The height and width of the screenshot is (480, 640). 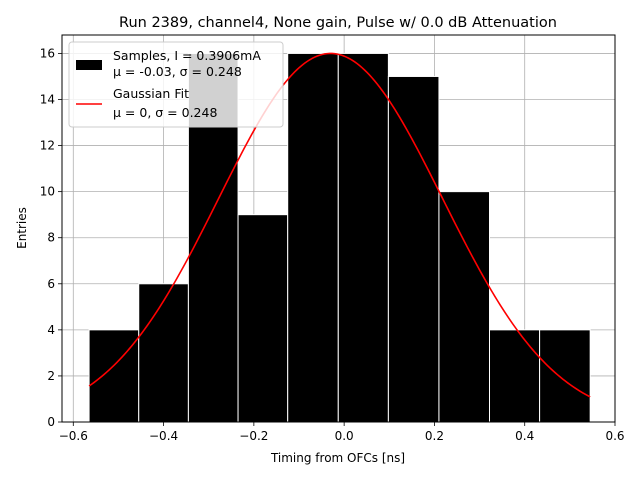 I want to click on legend-fit-stats: μ = 0, σ = 0.248, so click(x=165, y=112).